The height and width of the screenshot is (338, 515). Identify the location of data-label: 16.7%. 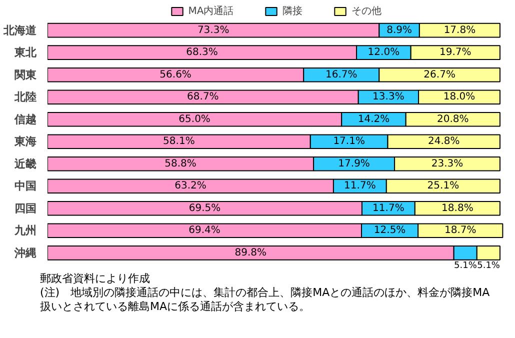
(342, 74).